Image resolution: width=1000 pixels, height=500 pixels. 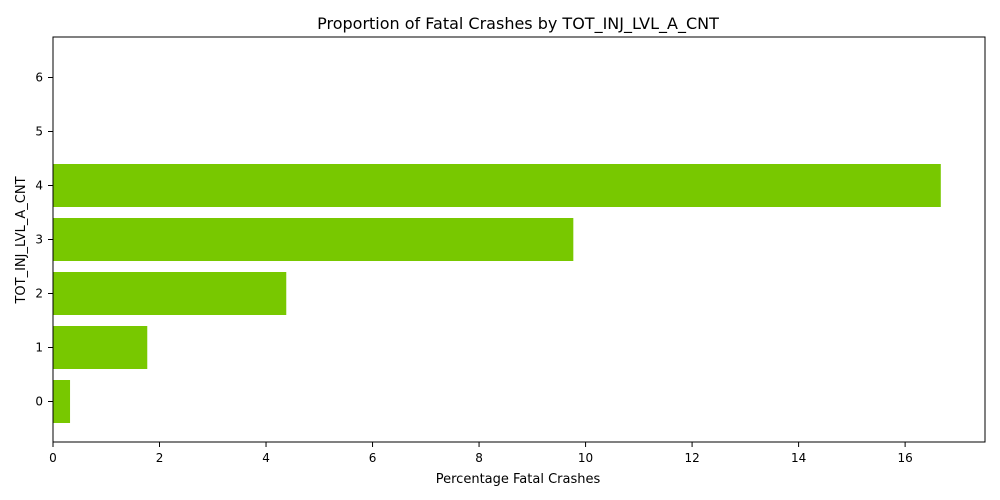 I want to click on x-tick-label: 12, so click(x=691, y=458).